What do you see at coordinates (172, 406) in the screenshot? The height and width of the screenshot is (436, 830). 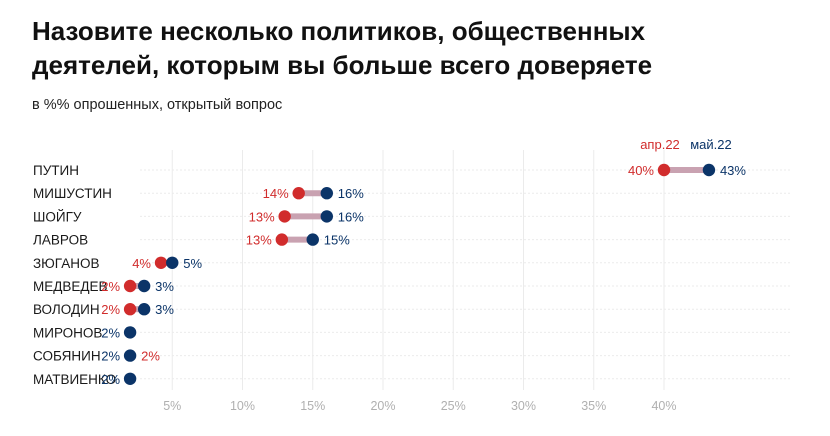 I see `x-tick-label: 5%` at bounding box center [172, 406].